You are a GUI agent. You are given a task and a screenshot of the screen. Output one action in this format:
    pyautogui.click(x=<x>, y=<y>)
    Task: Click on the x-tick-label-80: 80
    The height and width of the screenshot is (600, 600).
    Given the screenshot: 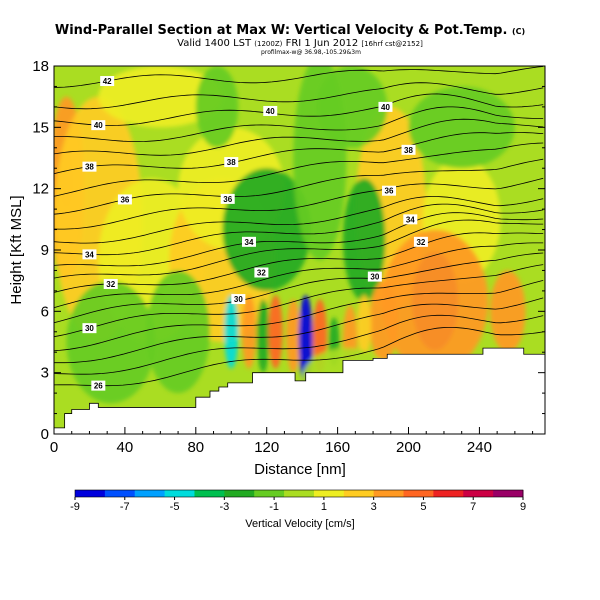 What is the action you would take?
    pyautogui.click(x=195, y=447)
    